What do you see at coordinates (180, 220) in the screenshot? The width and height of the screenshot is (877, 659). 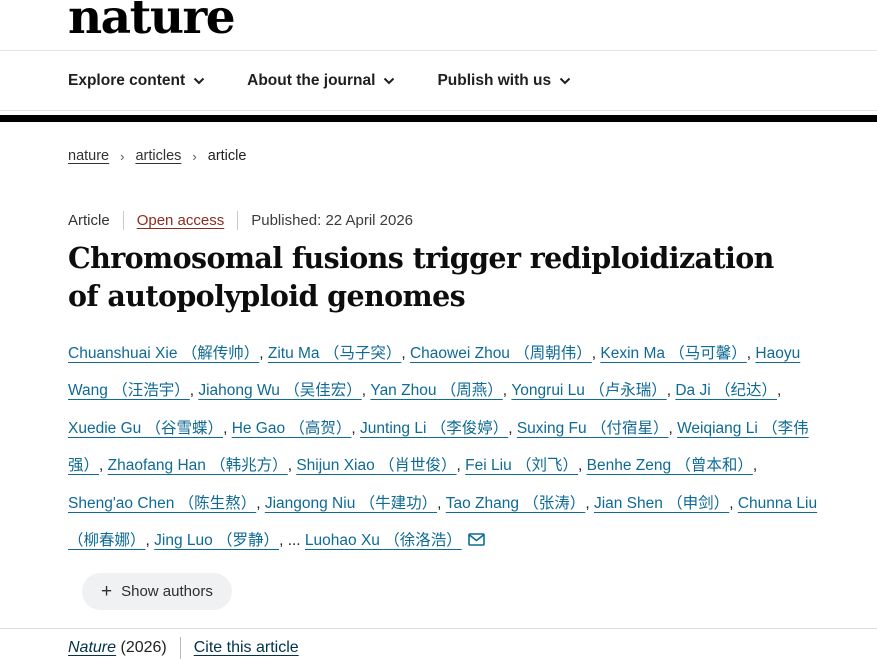 I see `open-access-link: Open access` at bounding box center [180, 220].